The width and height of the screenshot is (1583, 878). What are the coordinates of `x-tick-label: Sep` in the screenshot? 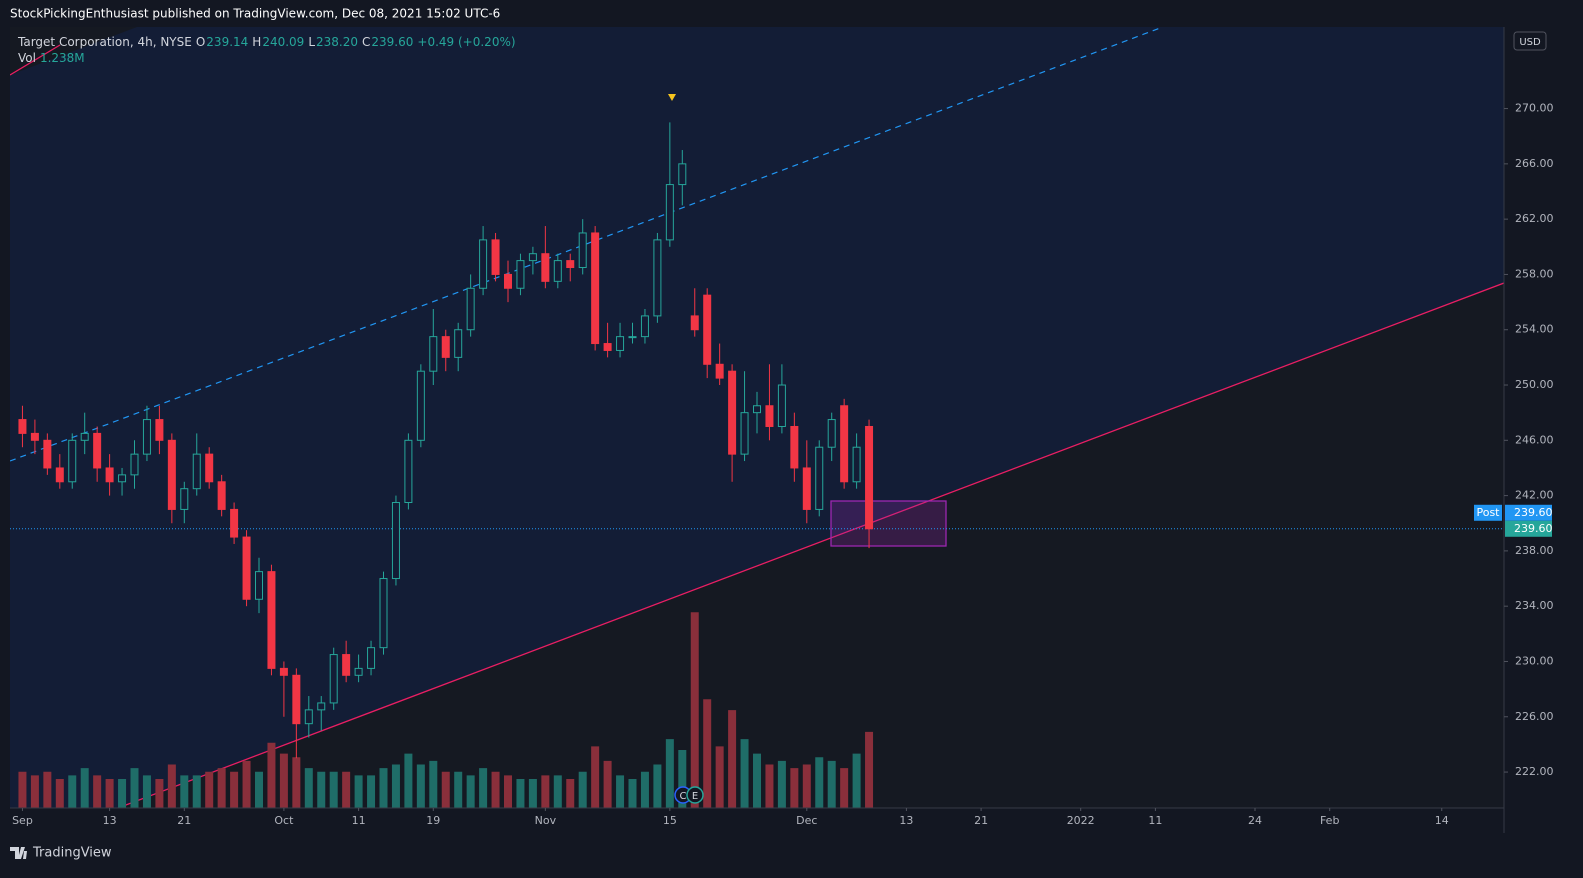 It's located at (22, 820).